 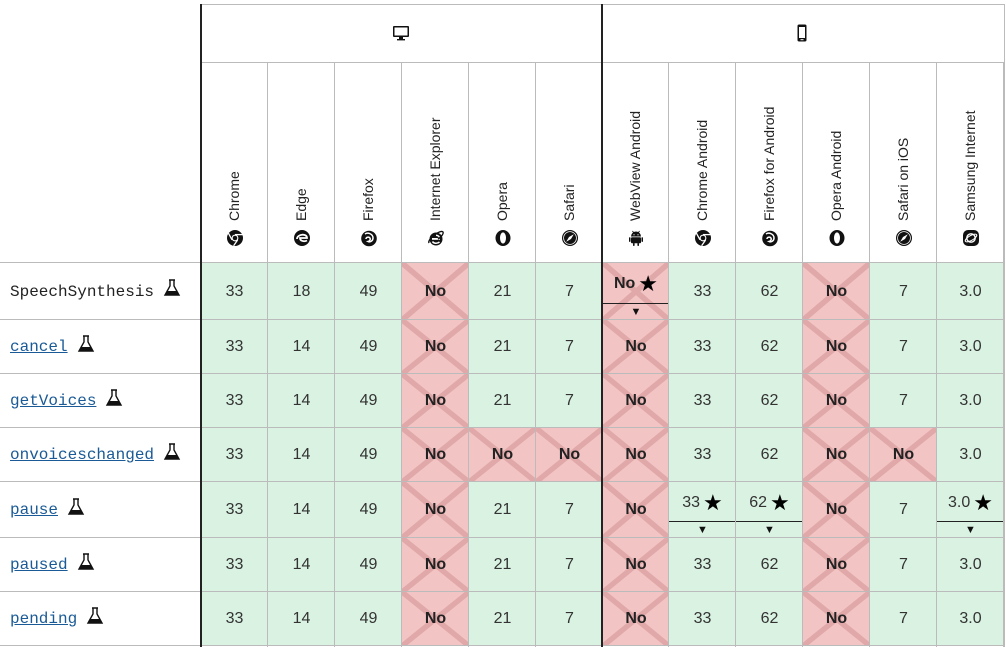 What do you see at coordinates (569, 162) in the screenshot?
I see `browser-header-safari: Safari` at bounding box center [569, 162].